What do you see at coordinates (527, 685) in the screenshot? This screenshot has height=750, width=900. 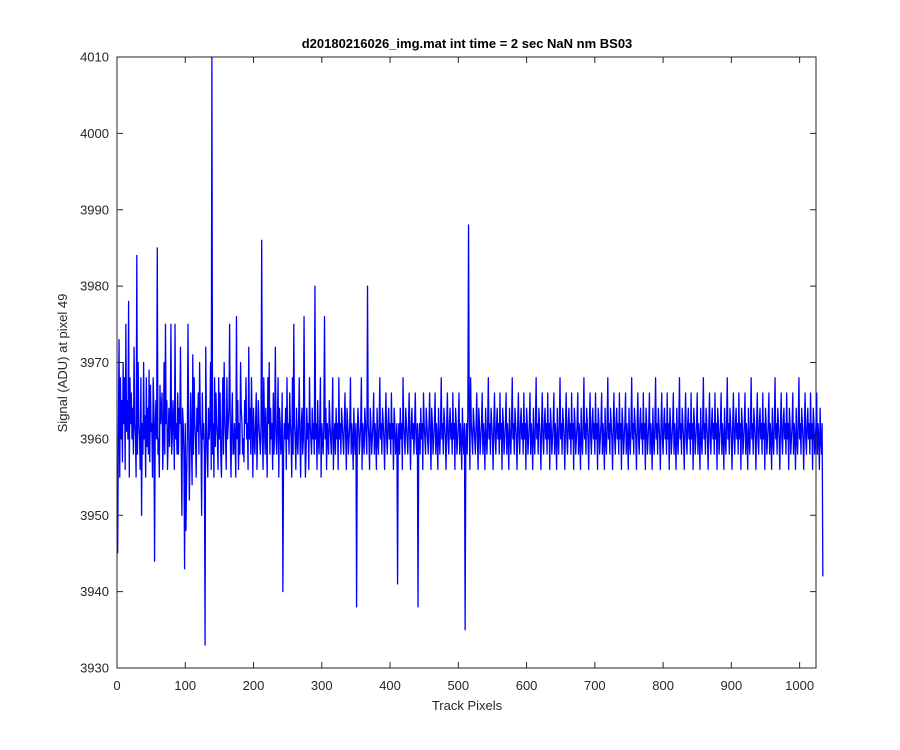 I see `x-tick-label-600: 600` at bounding box center [527, 685].